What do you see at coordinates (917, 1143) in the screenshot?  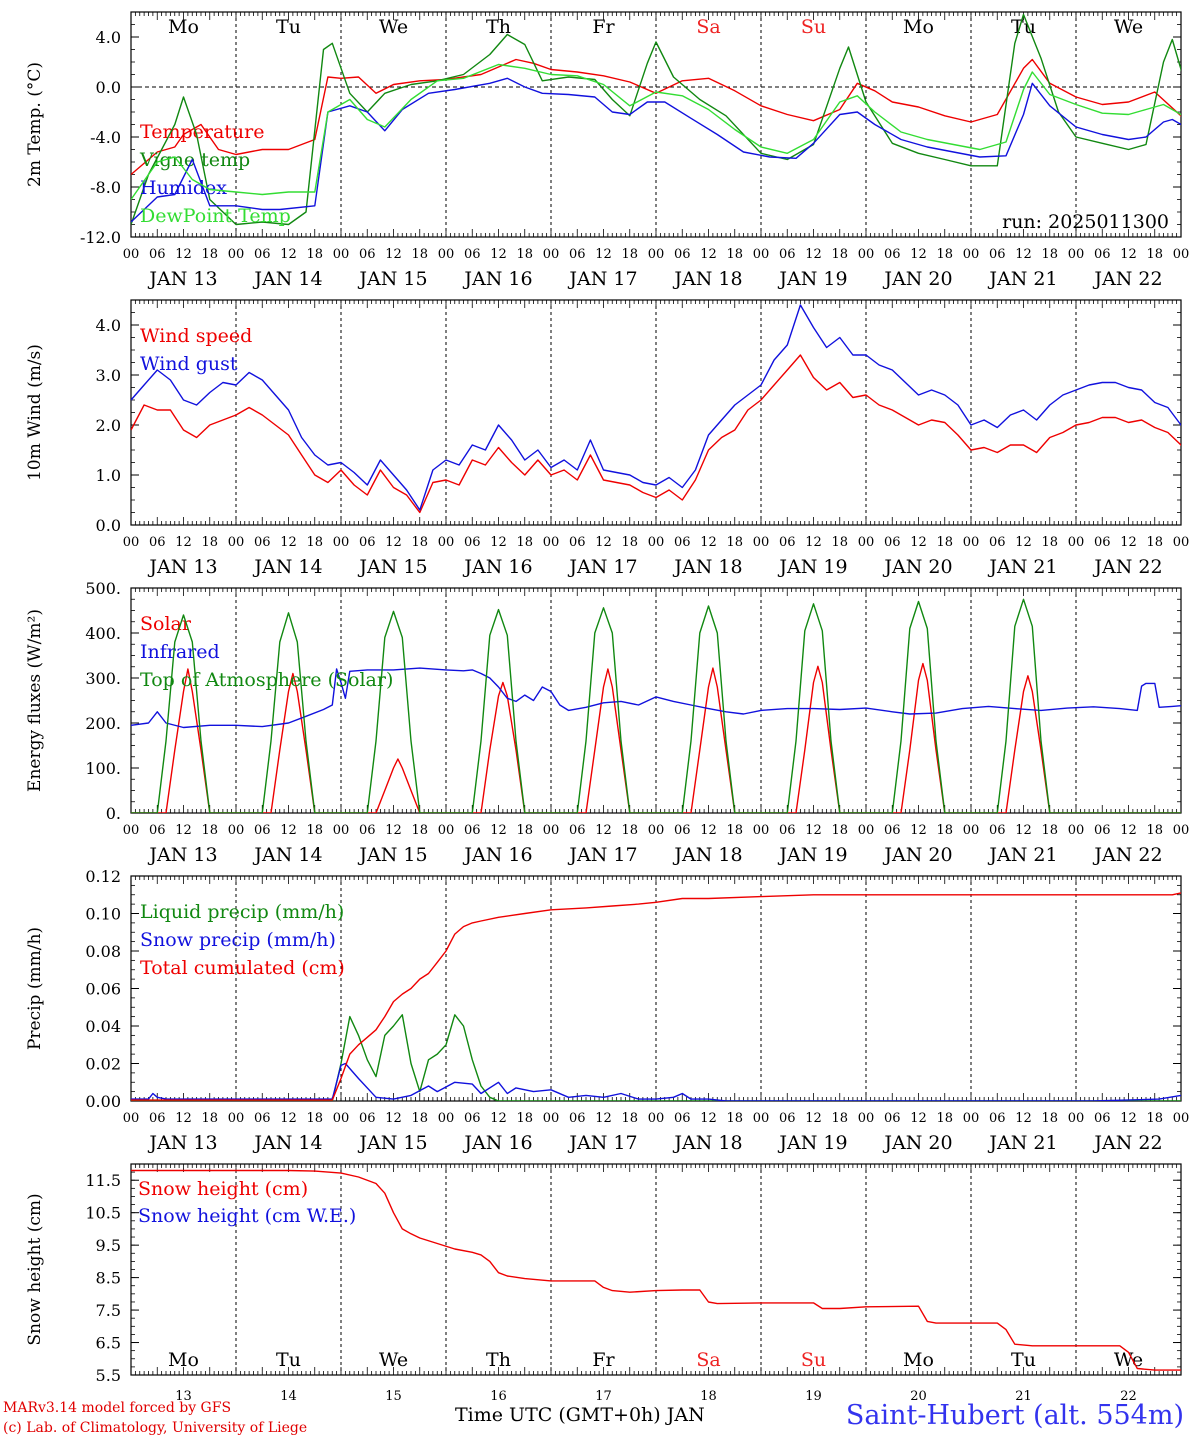 I see `date-label: JAN 20` at bounding box center [917, 1143].